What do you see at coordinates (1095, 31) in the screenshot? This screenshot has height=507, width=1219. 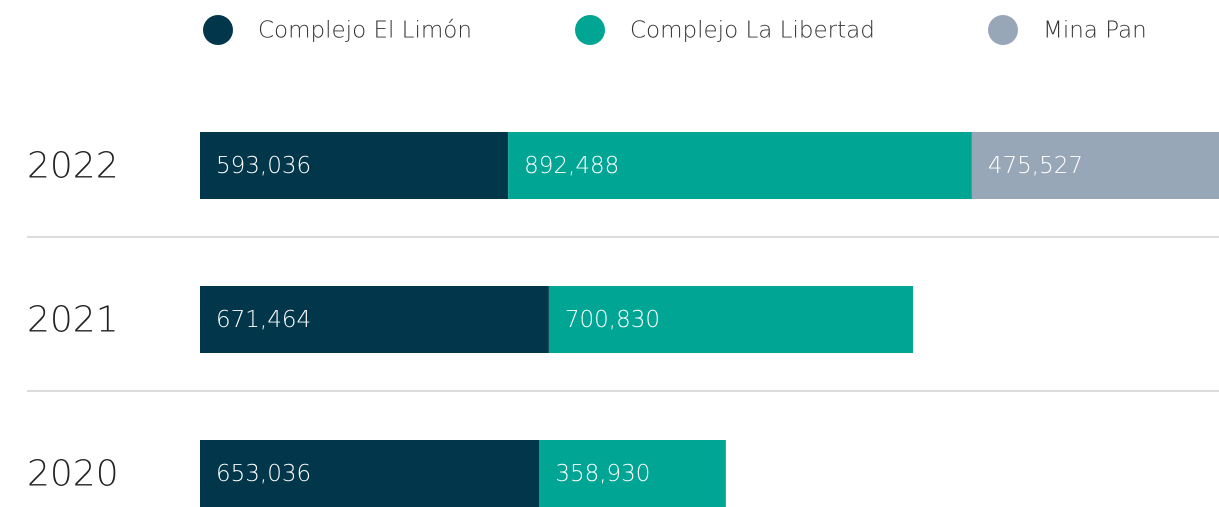 I see `legend-label: Mina Pan` at bounding box center [1095, 31].